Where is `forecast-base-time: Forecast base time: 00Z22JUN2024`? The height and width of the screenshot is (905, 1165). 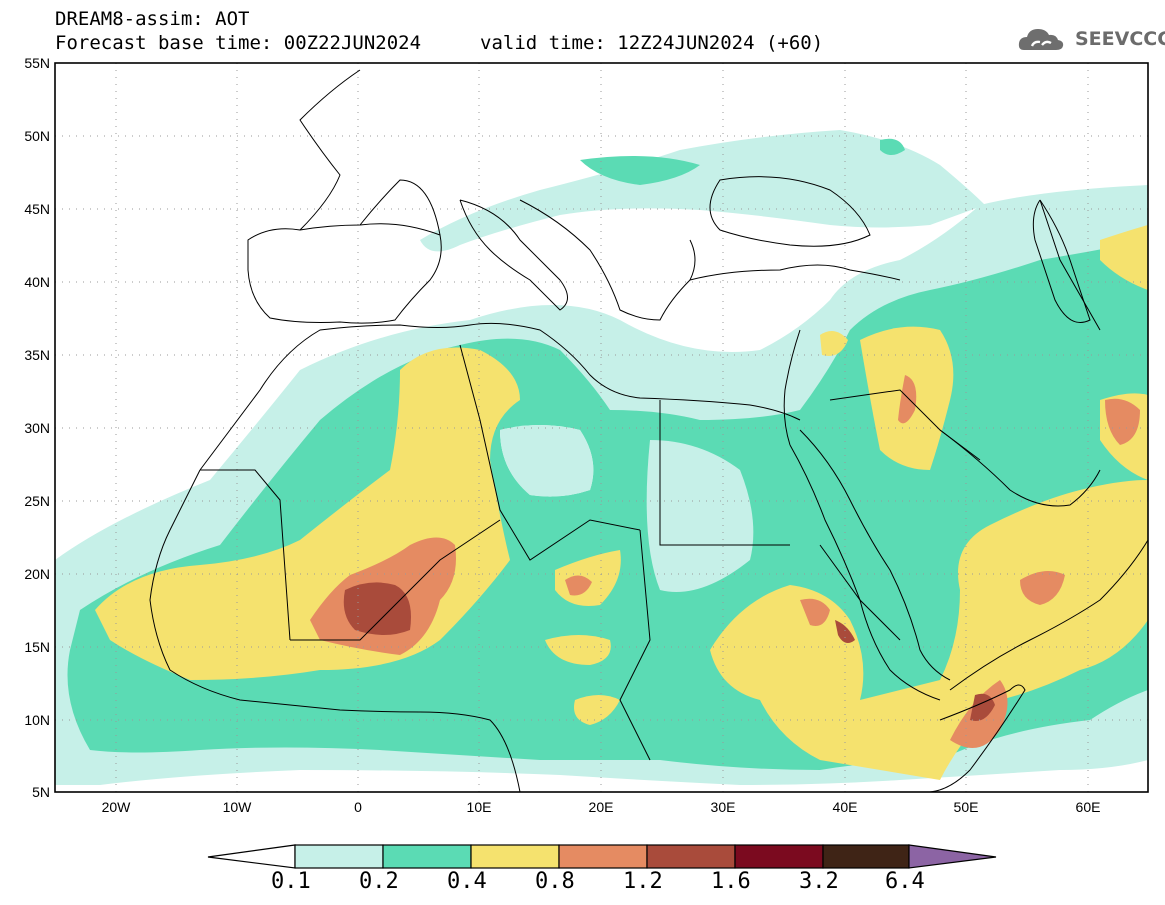
forecast-base-time: Forecast base time: 00Z22JUN2024 is located at coordinates (238, 43).